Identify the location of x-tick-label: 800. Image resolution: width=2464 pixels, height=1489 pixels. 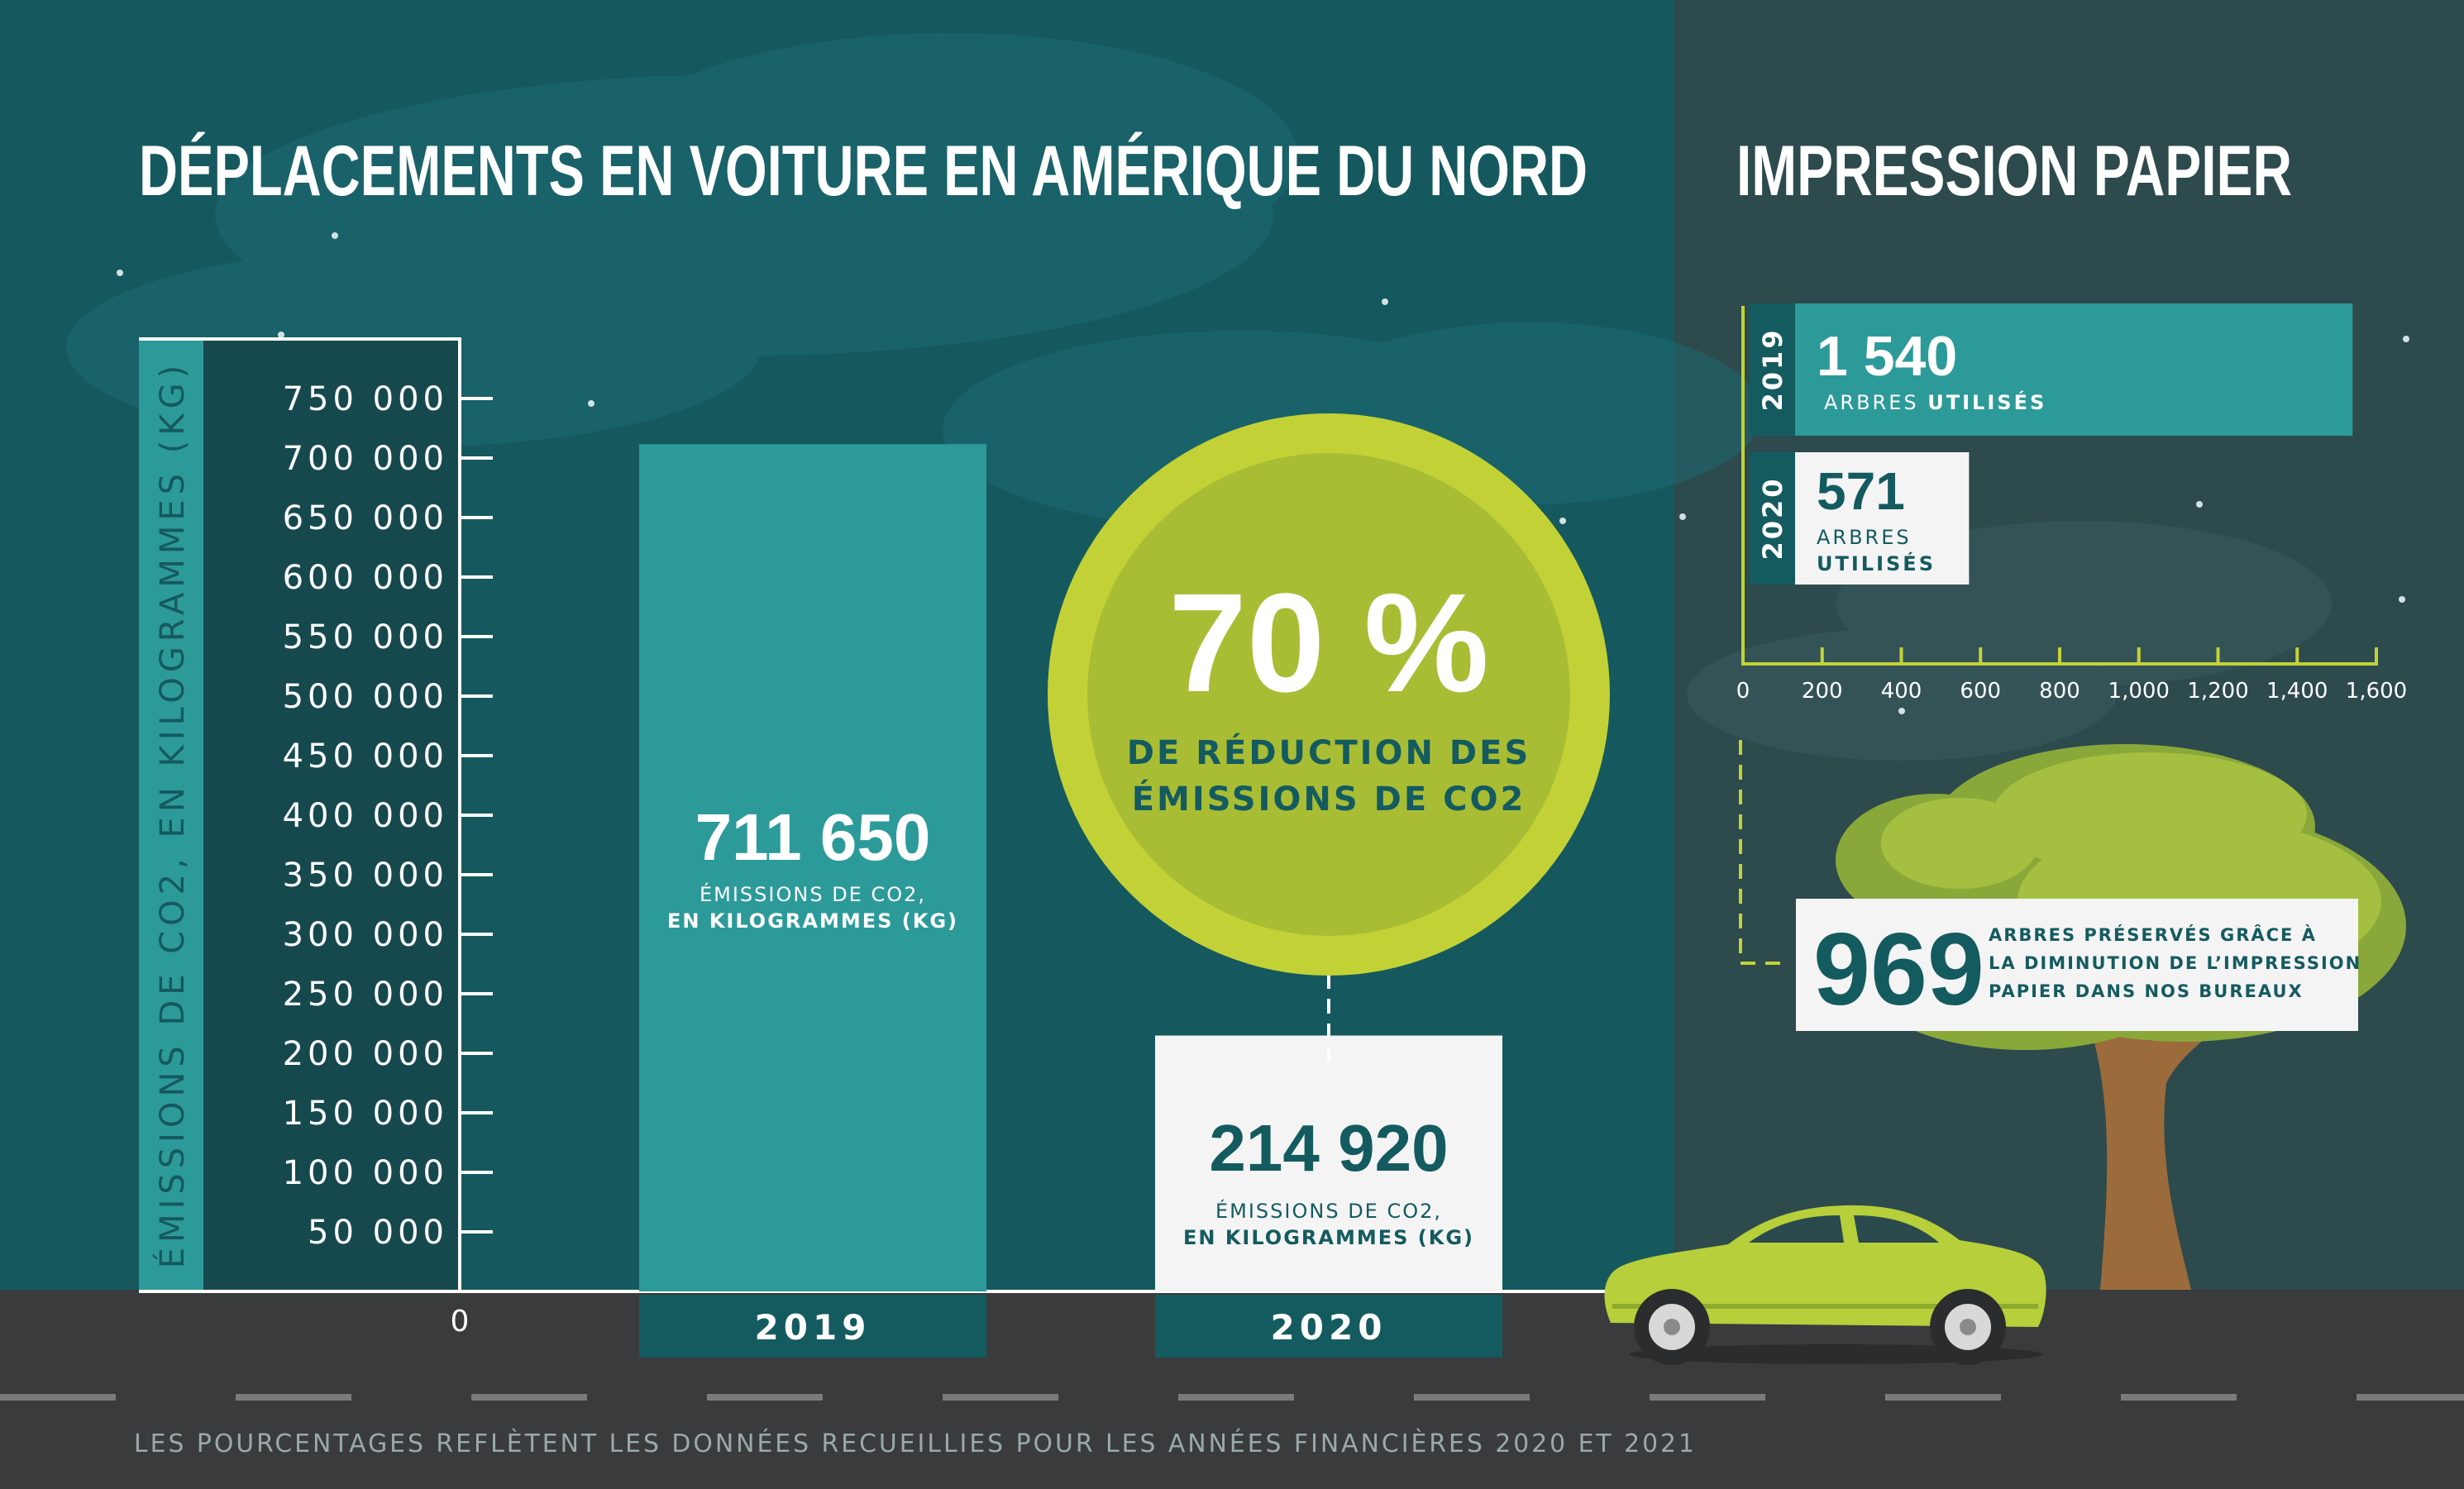
(2059, 692).